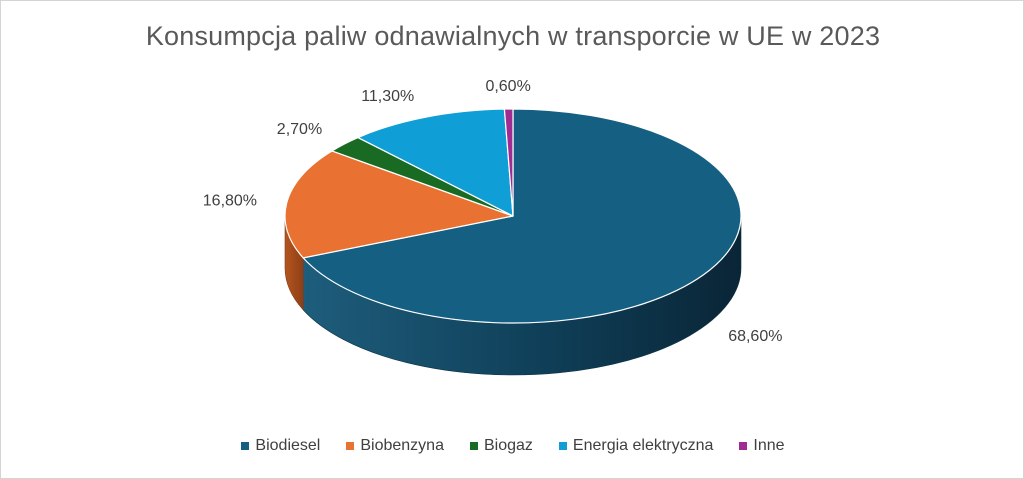 The width and height of the screenshot is (1024, 479). What do you see at coordinates (288, 445) in the screenshot?
I see `legend-label-biodiesel: Biodiesel` at bounding box center [288, 445].